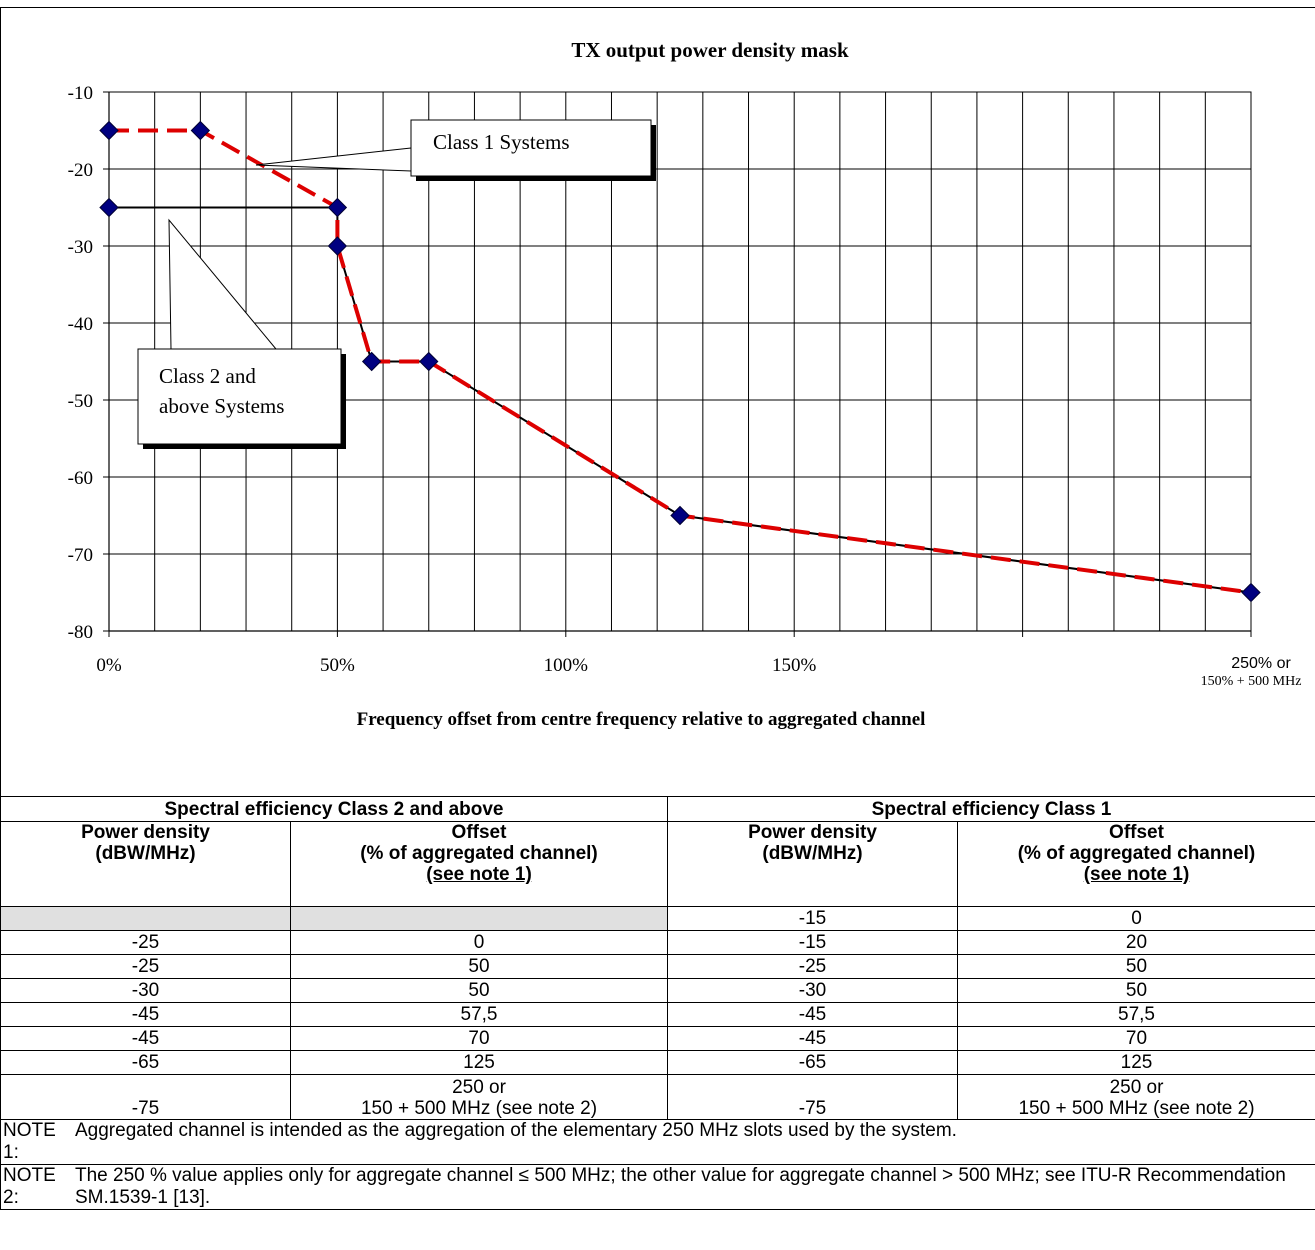  I want to click on table-row: -30 50 -30 50, so click(657, 990).